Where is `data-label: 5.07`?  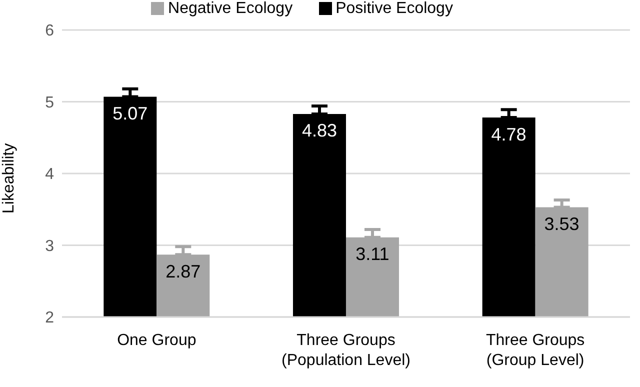 data-label: 5.07 is located at coordinates (130, 114).